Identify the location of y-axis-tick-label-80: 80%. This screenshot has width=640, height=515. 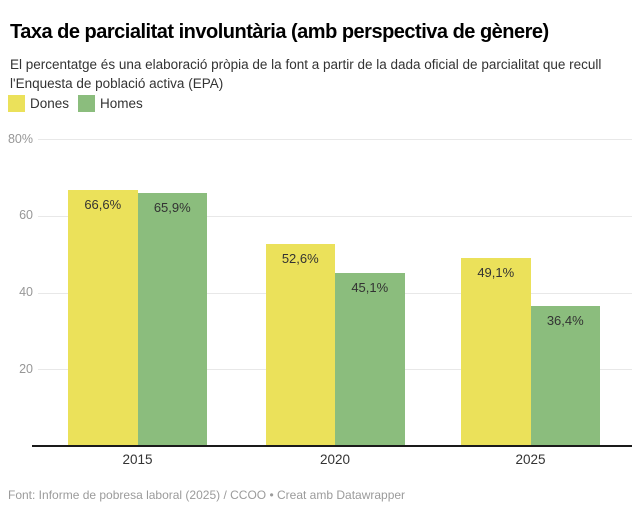
(20, 138).